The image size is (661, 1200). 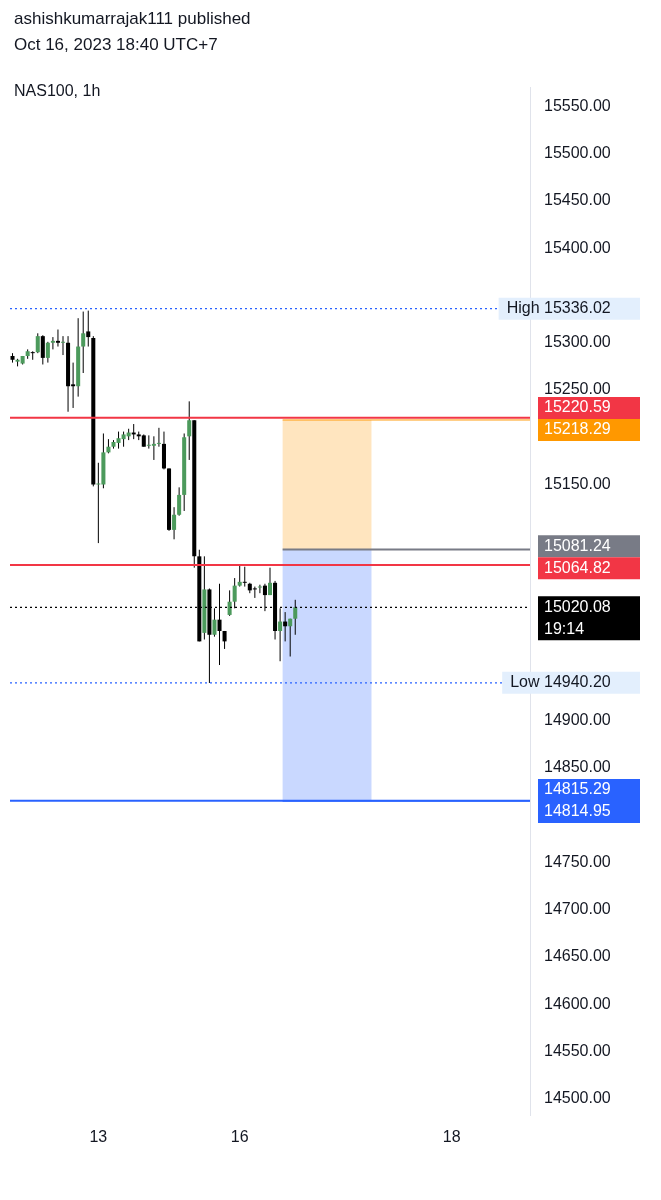 I want to click on x-tick-label: 13, so click(x=98, y=1136).